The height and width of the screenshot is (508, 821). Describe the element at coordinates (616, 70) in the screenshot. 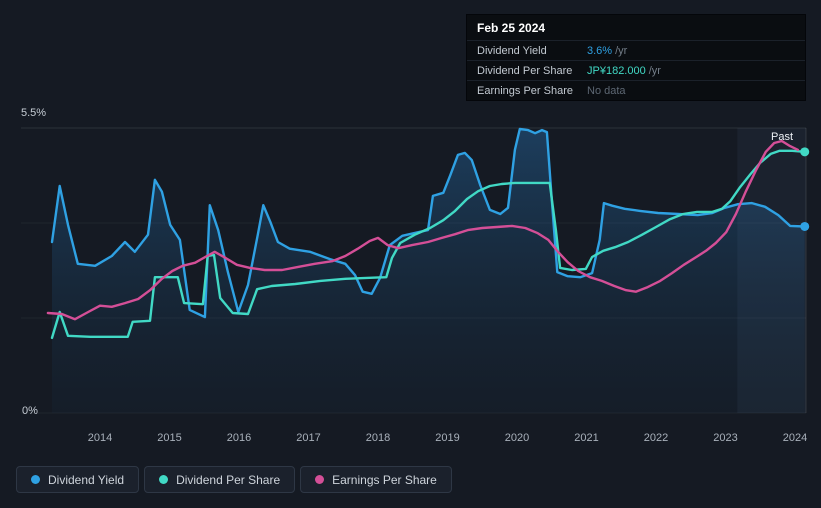

I see `tooltip-value: JP¥182.000` at that location.